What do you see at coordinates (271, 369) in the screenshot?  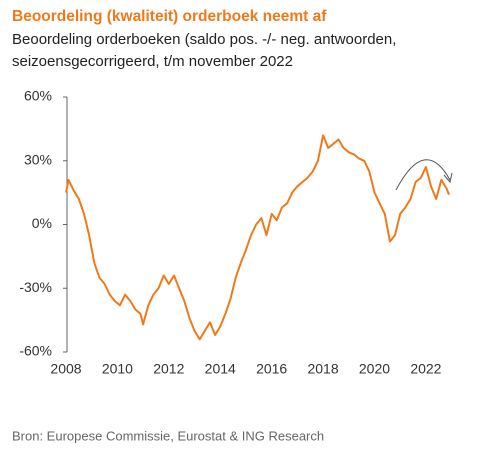 I see `x-tick-label: 2016` at bounding box center [271, 369].